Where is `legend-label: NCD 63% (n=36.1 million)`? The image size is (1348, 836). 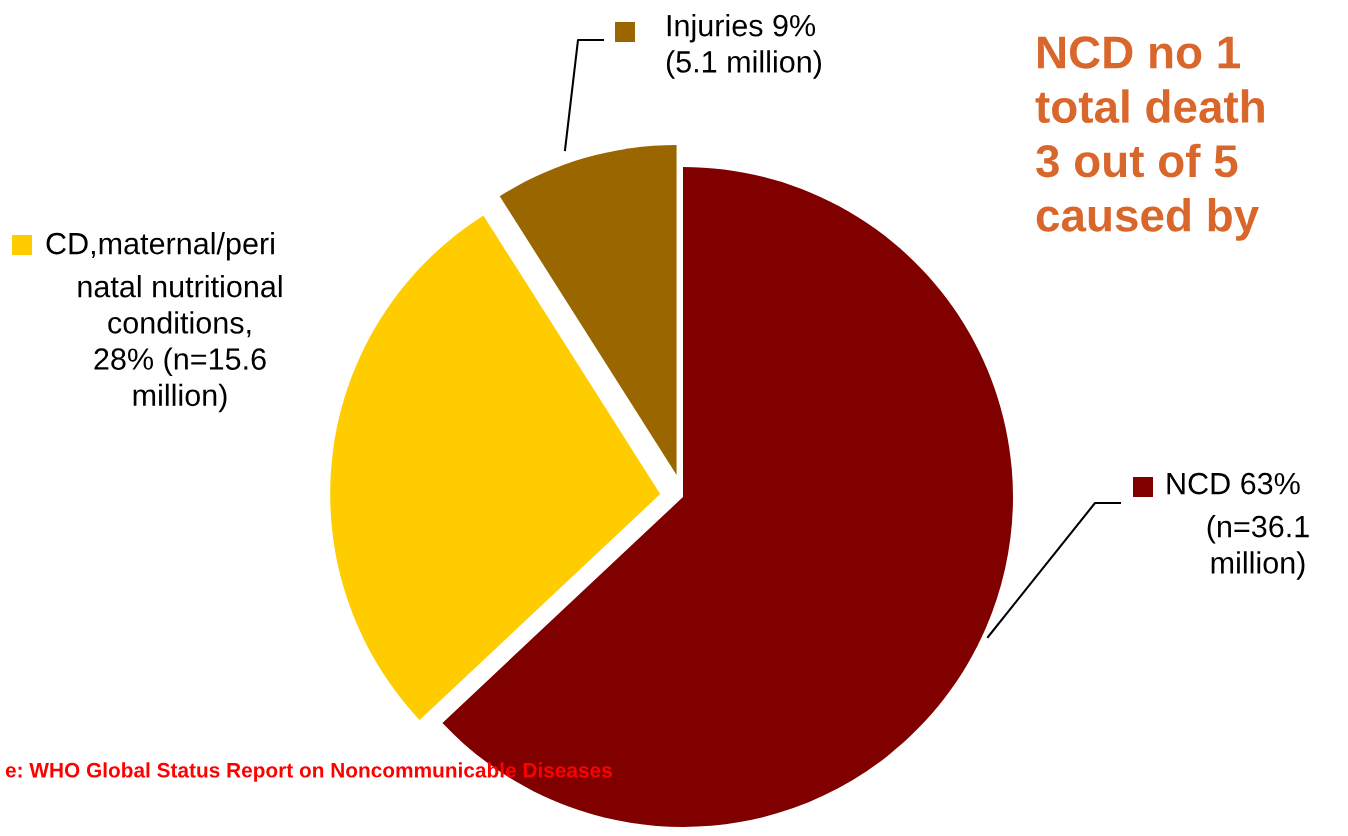
legend-label: NCD 63% (n=36.1 million) is located at coordinates (1238, 526).